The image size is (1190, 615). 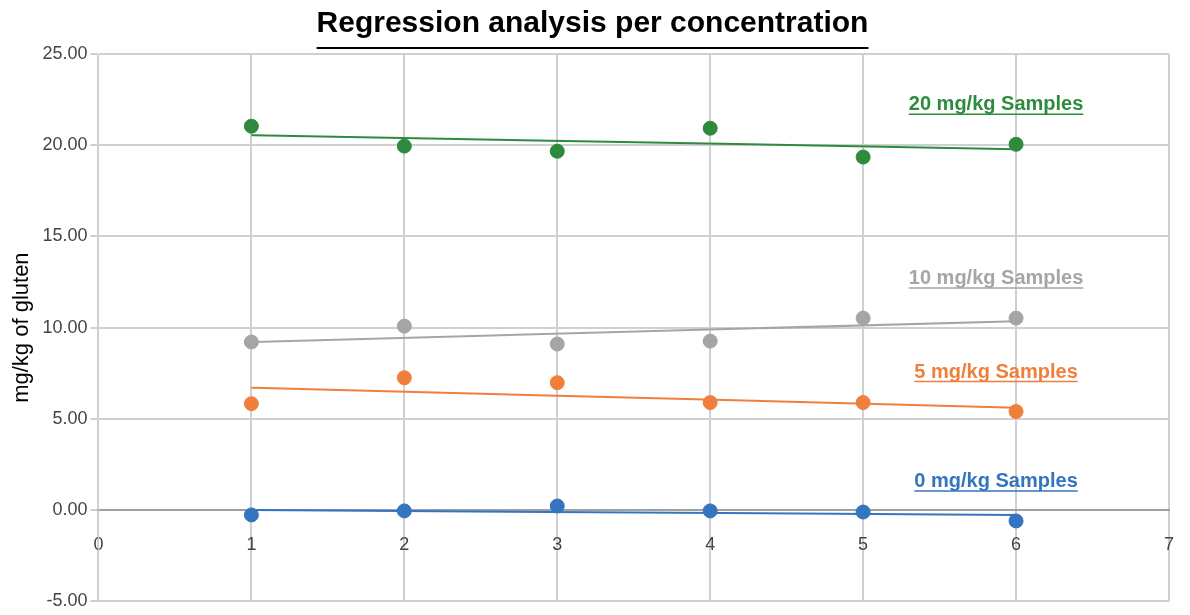 What do you see at coordinates (65, 326) in the screenshot?
I see `y-tick-label: 10.00` at bounding box center [65, 326].